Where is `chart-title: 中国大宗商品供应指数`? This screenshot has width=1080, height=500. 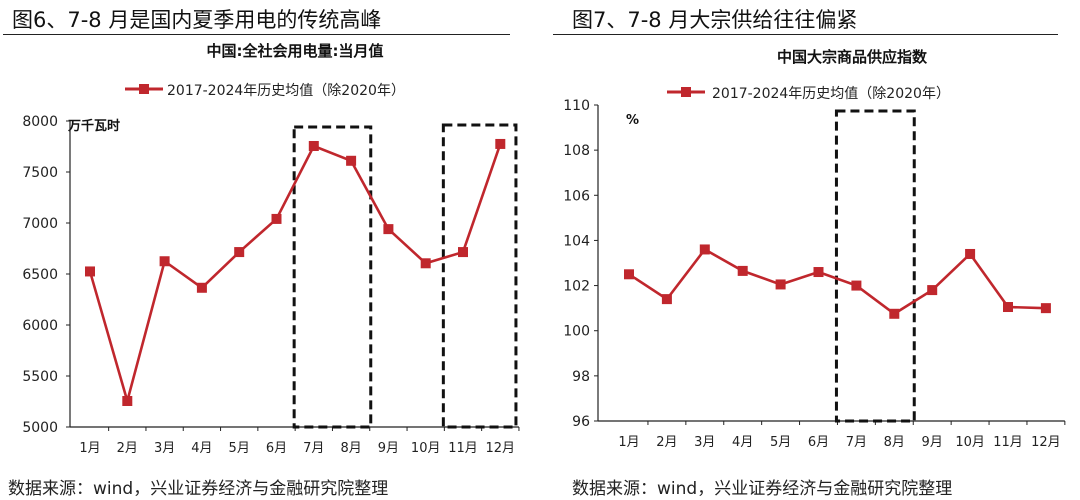
chart-title: 中国大宗商品供应指数 is located at coordinates (852, 57).